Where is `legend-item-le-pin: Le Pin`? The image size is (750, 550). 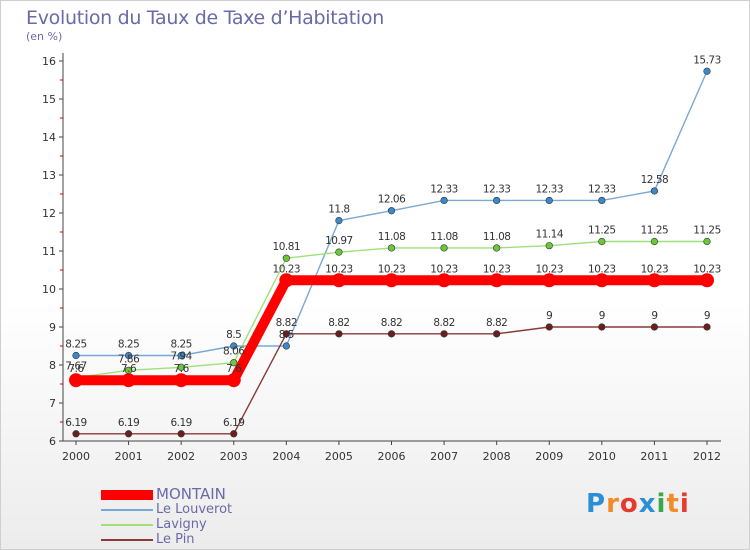 legend-item-le-pin: Le Pin is located at coordinates (211, 539).